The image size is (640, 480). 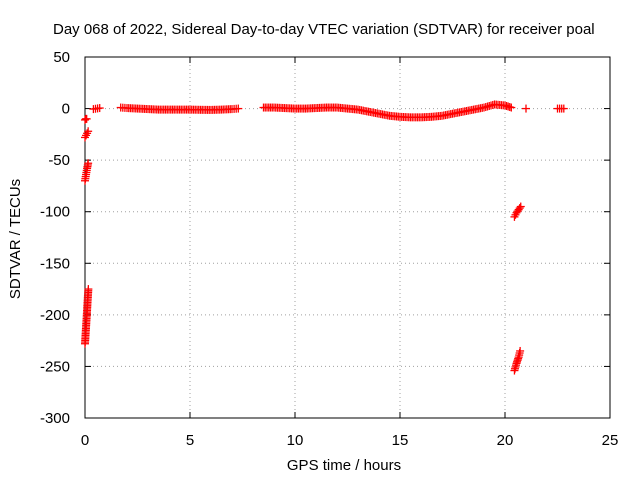 I want to click on y-tick-label: -150, so click(x=55, y=263).